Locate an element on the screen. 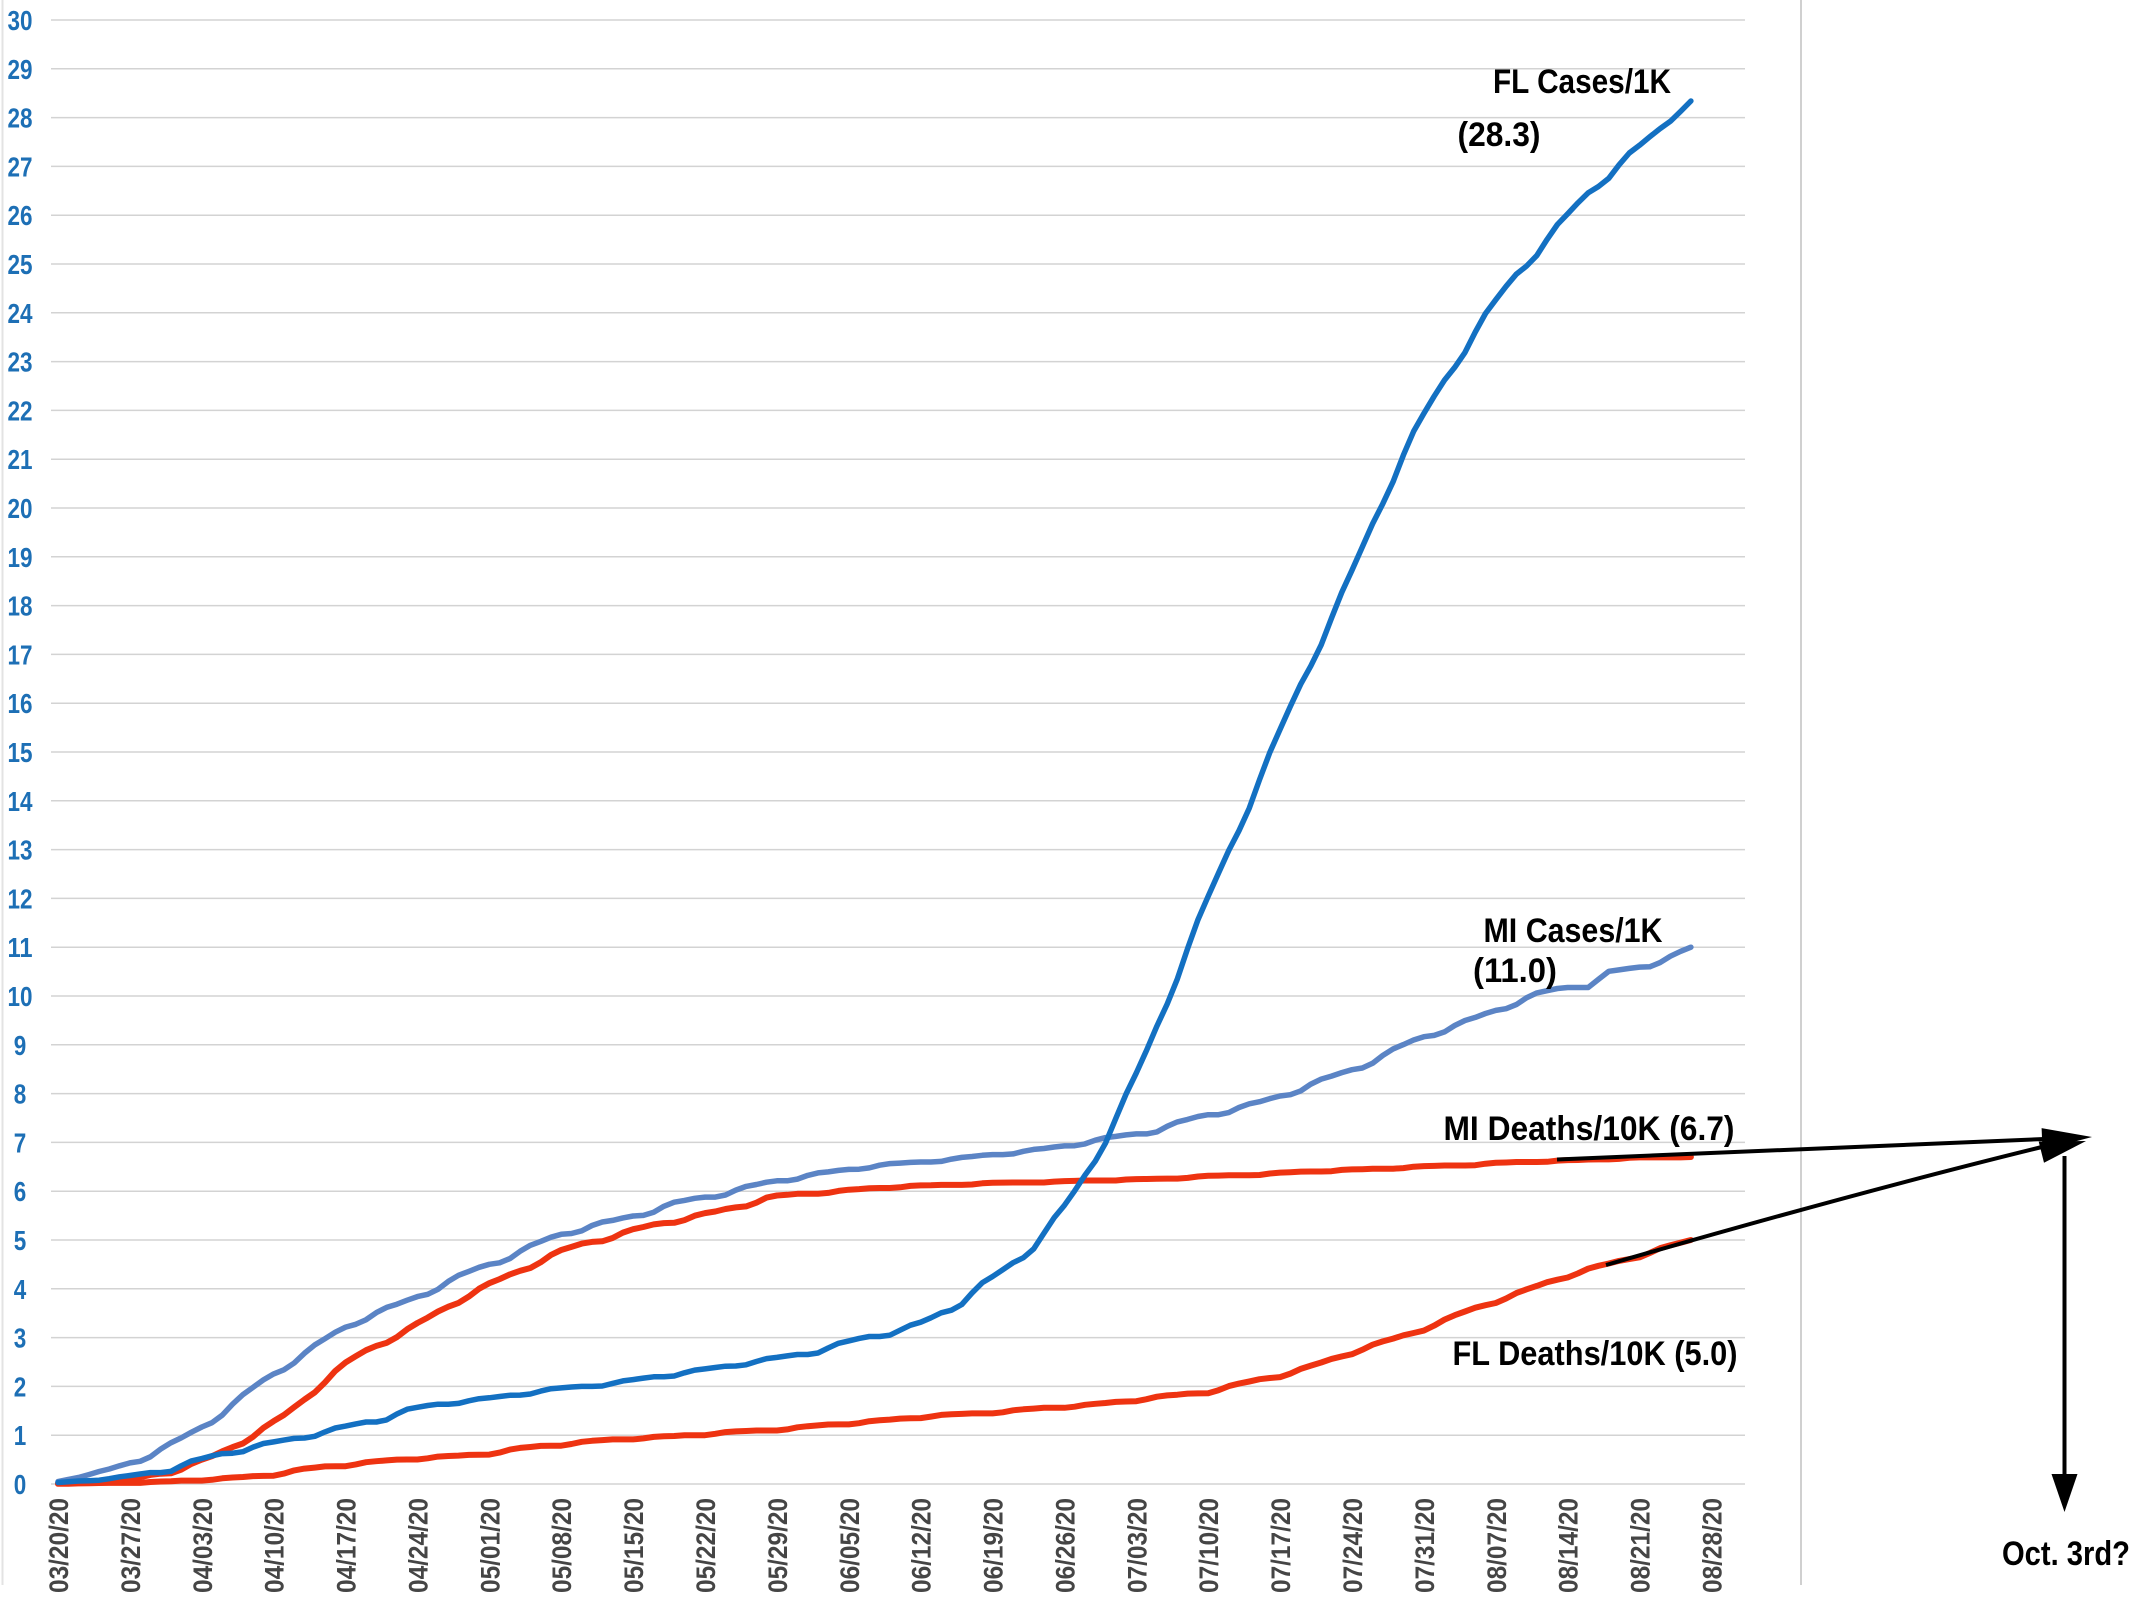 The width and height of the screenshot is (2150, 1600). svg-text: 05/15/20 is located at coordinates (634, 1545).